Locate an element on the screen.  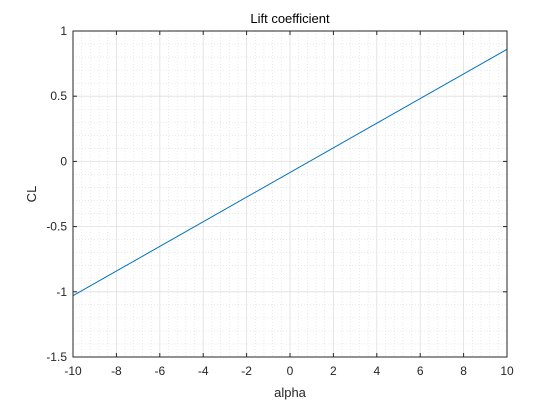
x-tick-label: 10 is located at coordinates (507, 371).